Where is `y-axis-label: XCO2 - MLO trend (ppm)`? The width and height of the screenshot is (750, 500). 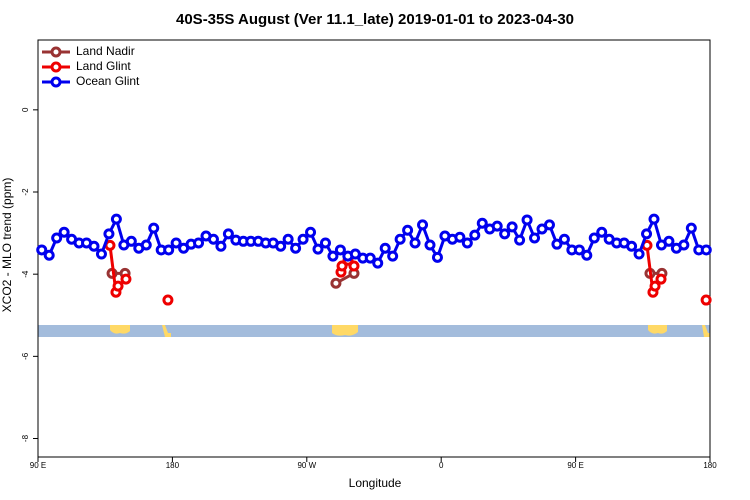
y-axis-label: XCO2 - MLO trend (ppm) is located at coordinates (7, 245).